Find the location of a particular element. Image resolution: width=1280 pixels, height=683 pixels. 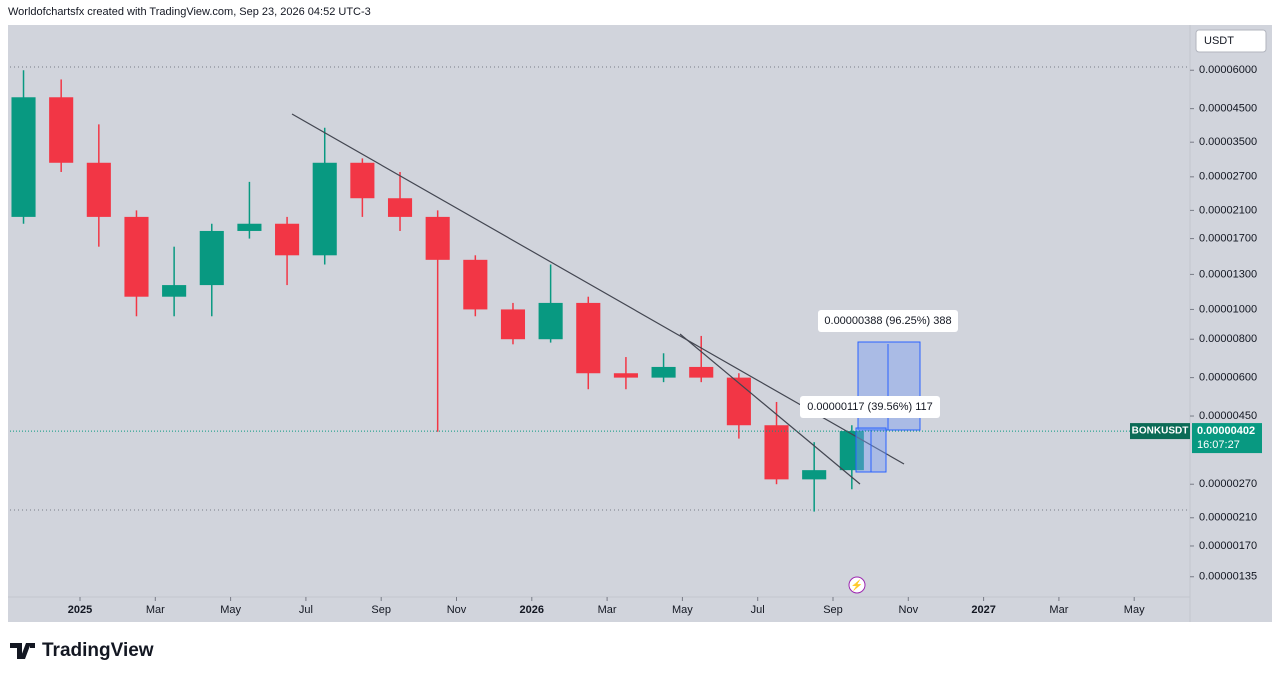

y-tick-label: 0.00000600 is located at coordinates (1228, 378).